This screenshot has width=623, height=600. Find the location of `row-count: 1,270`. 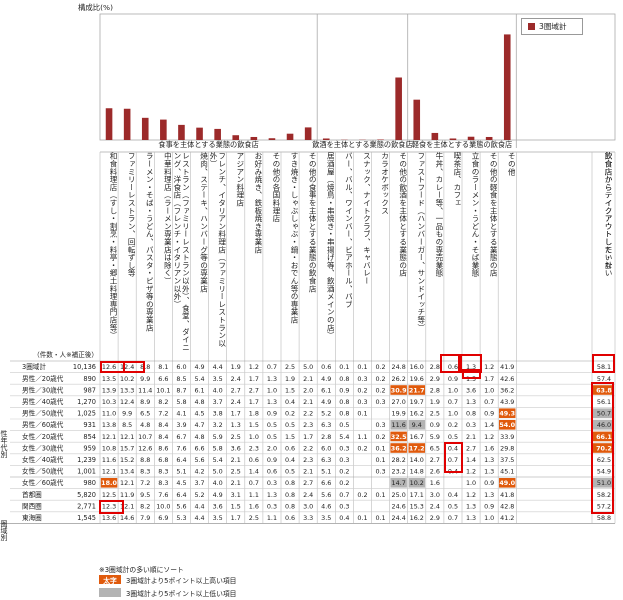

row-count: 1,270 is located at coordinates (86, 402).